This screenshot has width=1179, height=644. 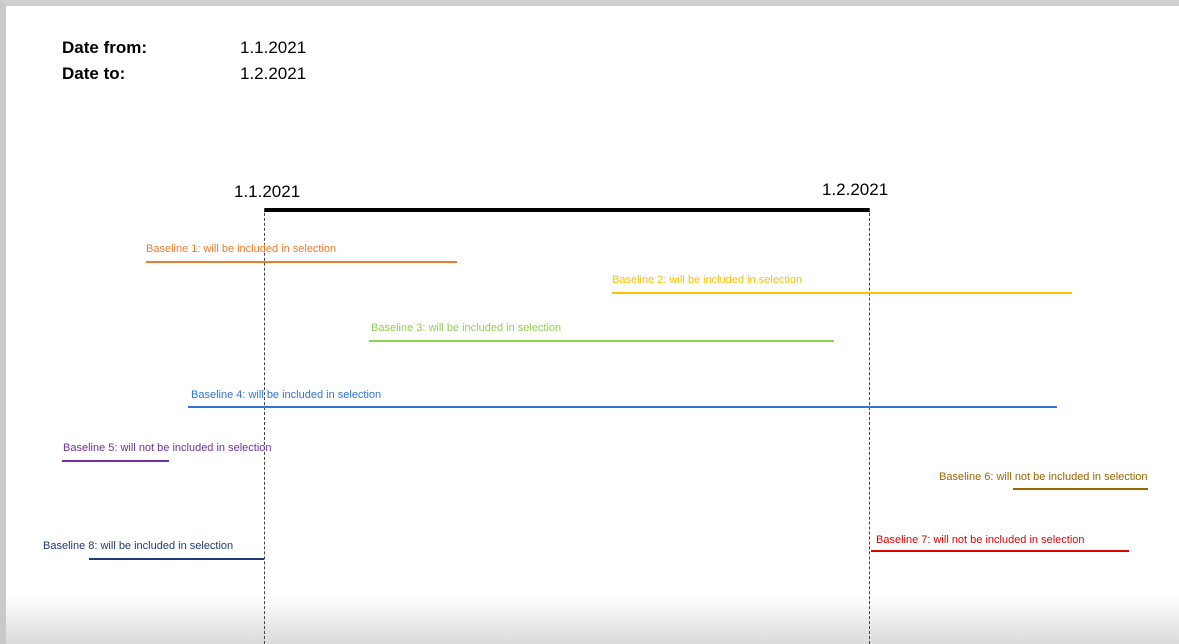 What do you see at coordinates (567, 210) in the screenshot?
I see `timeline-range-line` at bounding box center [567, 210].